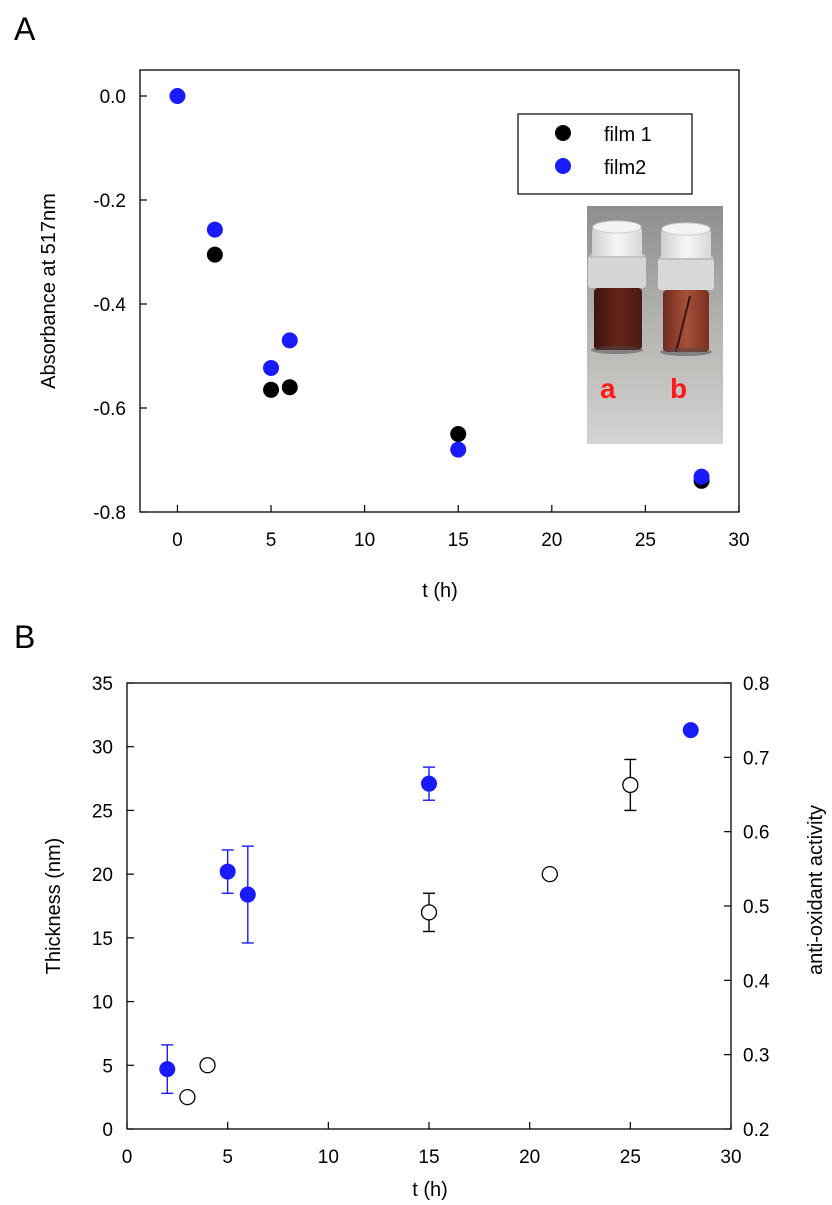  What do you see at coordinates (428, 1157) in the screenshot?
I see `panel-b-x-tick-label: 15` at bounding box center [428, 1157].